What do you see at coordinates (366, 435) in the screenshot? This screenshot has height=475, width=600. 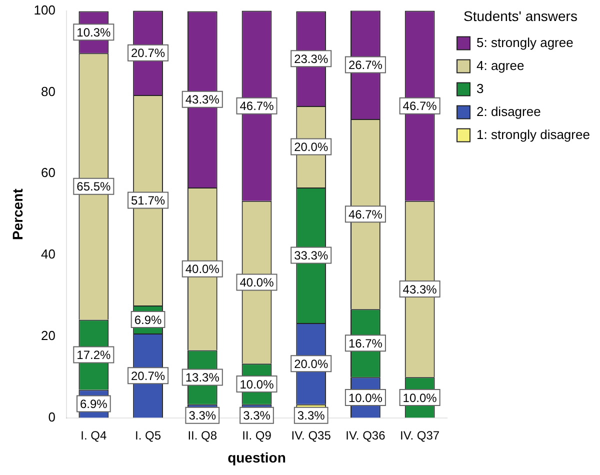 I see `x-tick-label: IV. Q36` at bounding box center [366, 435].